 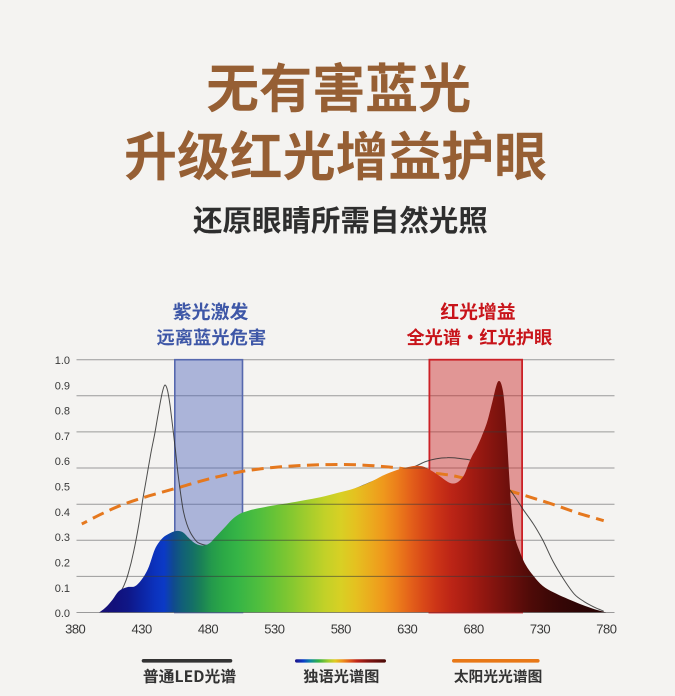 I want to click on svg-text: 0.1, so click(x=62, y=589).